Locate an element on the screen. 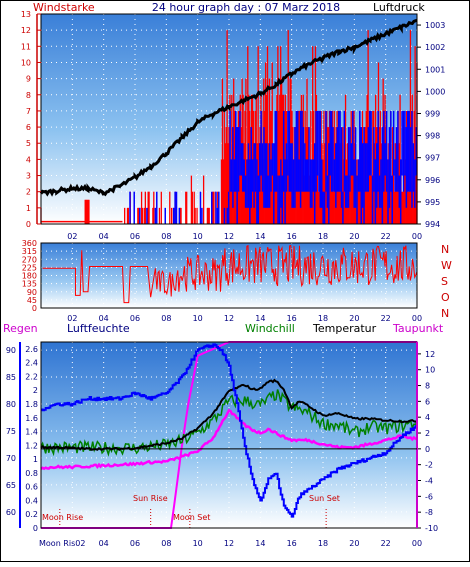 The width and height of the screenshot is (470, 567). wind-tick-label: 10 is located at coordinates (26, 62).